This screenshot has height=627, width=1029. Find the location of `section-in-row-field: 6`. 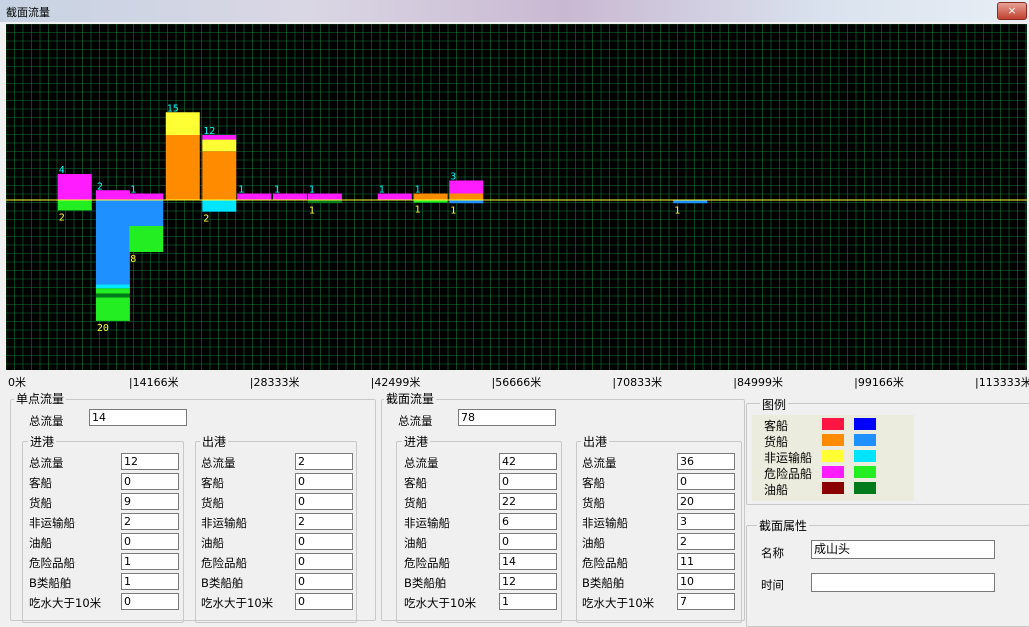

section-in-row-field: 6 is located at coordinates (528, 521).